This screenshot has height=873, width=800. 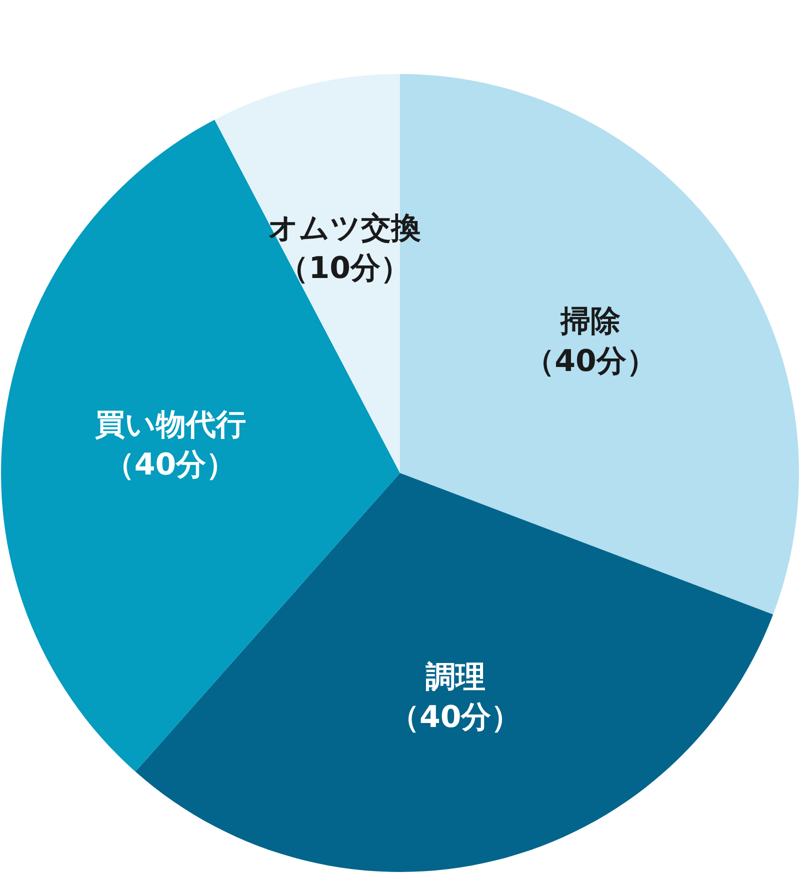 What do you see at coordinates (345, 228) in the screenshot?
I see `slice-label: オムツ交換` at bounding box center [345, 228].